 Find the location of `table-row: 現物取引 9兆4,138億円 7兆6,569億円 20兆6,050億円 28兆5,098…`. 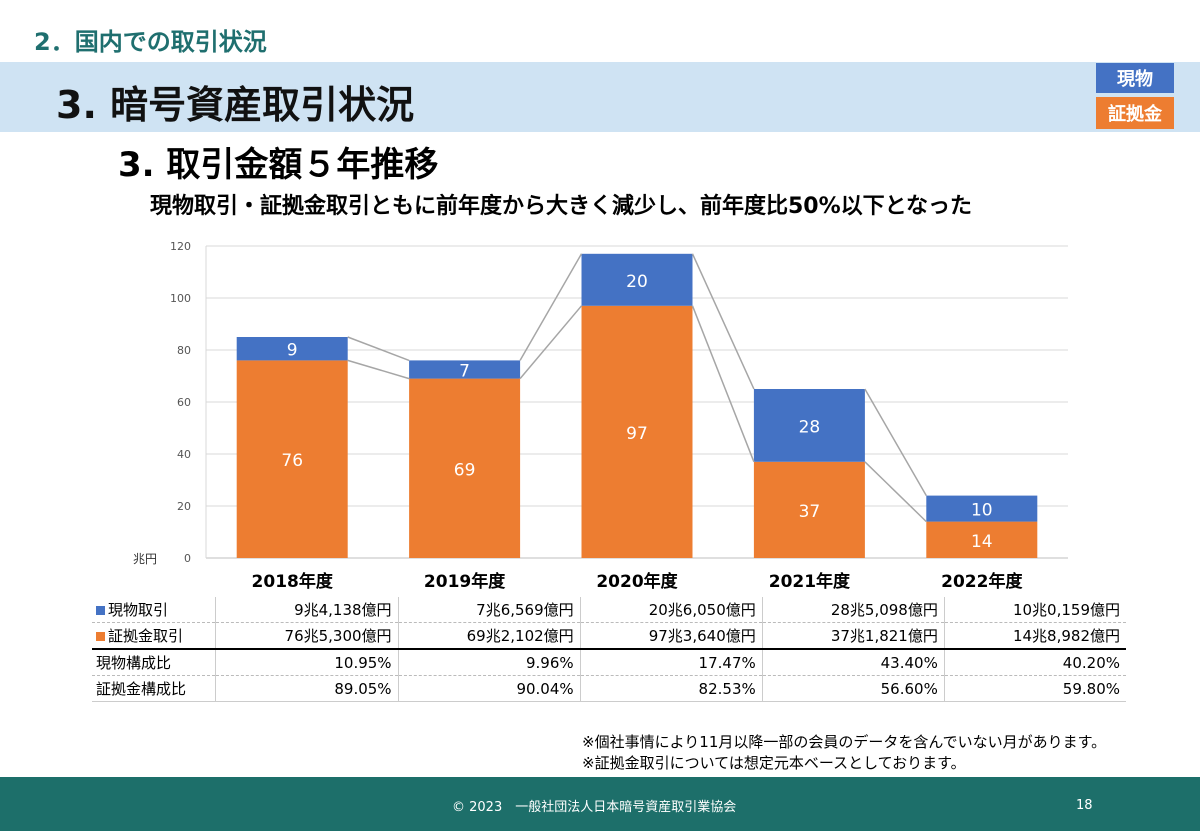

table-row: 現物取引 9兆4,138億円 7兆6,569億円 20兆6,050億円 28兆5,098… is located at coordinates (609, 610).